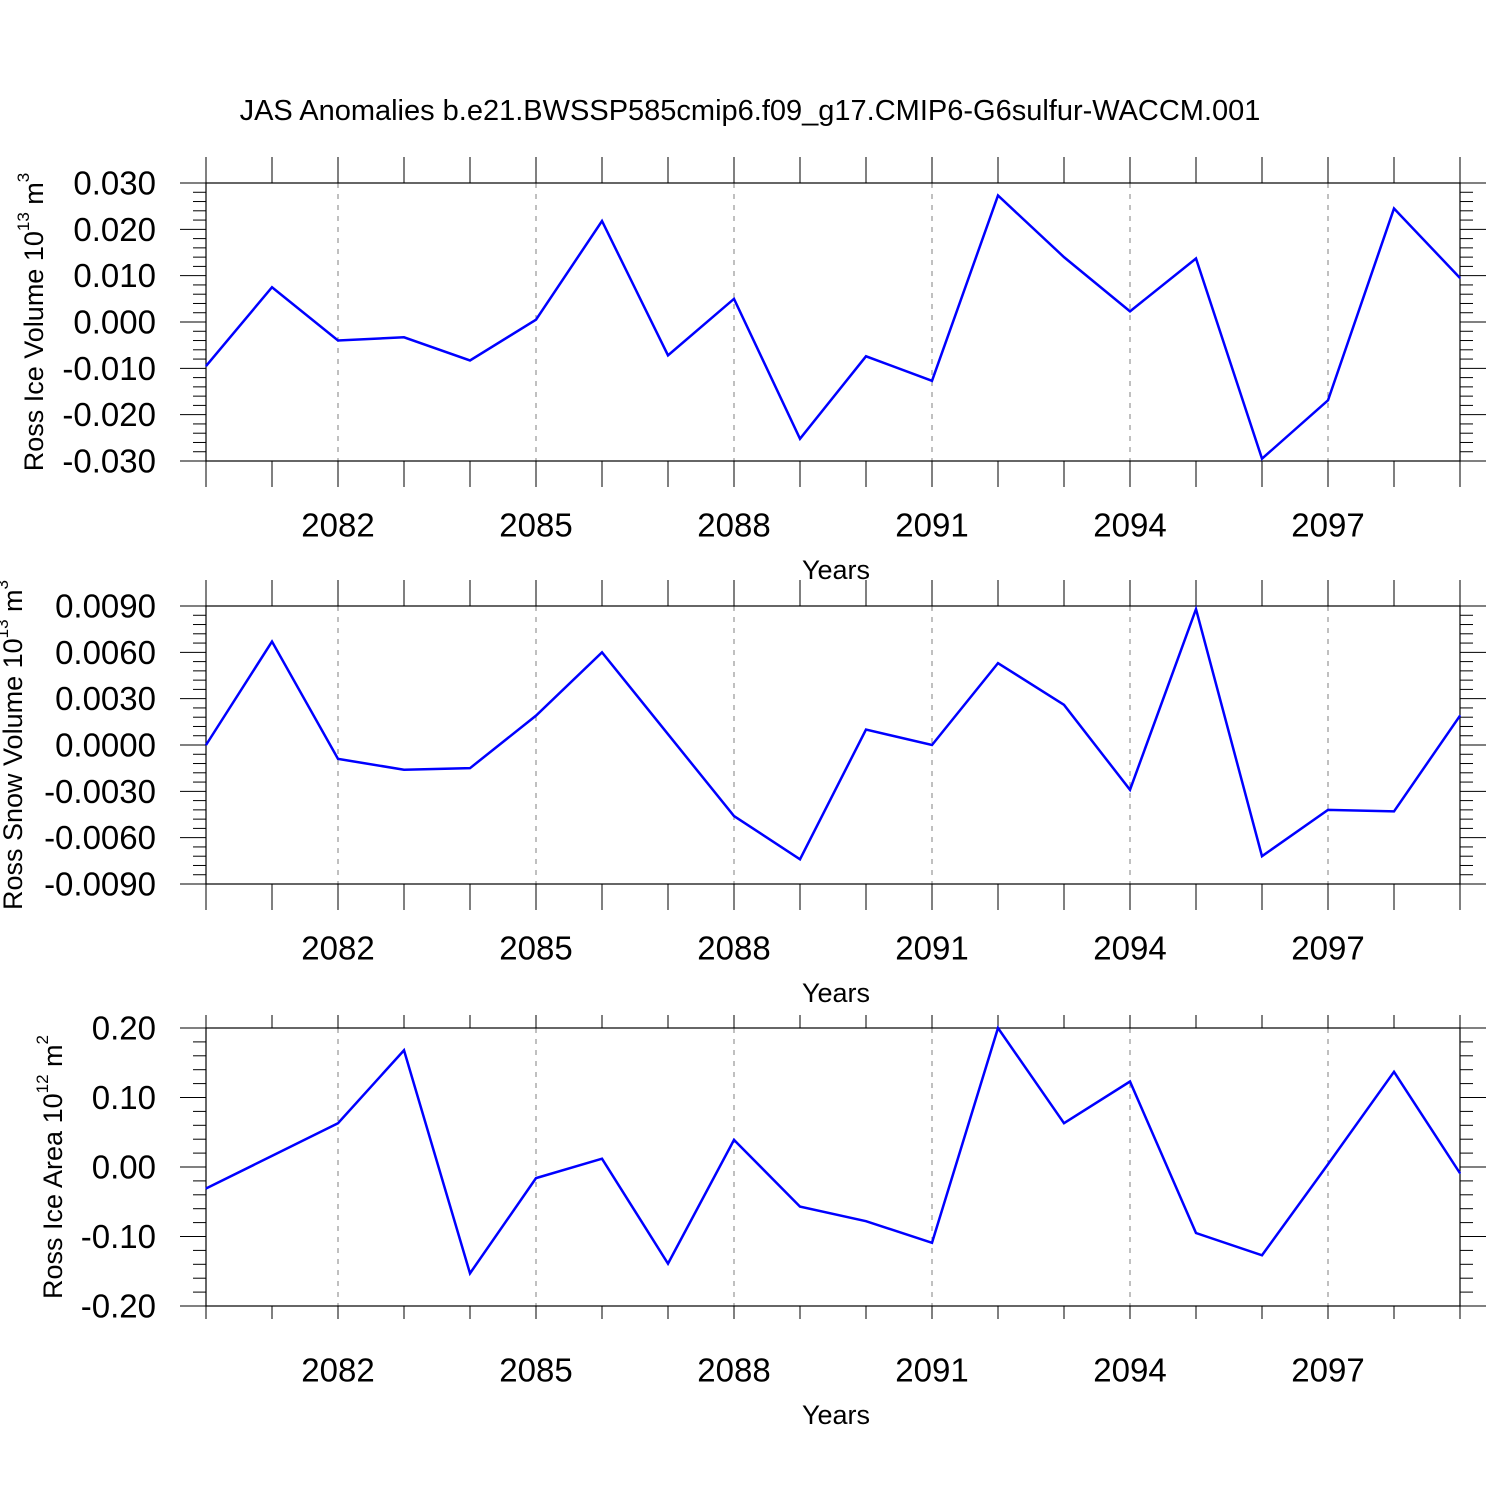 The image size is (1500, 1500). Describe the element at coordinates (14, 745) in the screenshot. I see `y-axis-title: Ross Snow Volume 1013 m3` at that location.